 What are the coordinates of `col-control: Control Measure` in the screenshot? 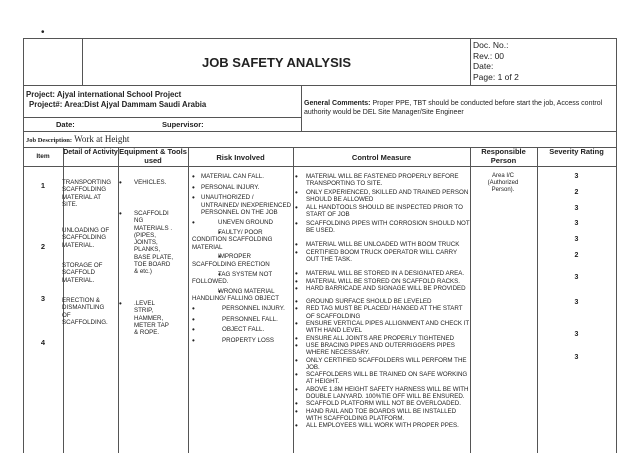 It's located at (381, 157).